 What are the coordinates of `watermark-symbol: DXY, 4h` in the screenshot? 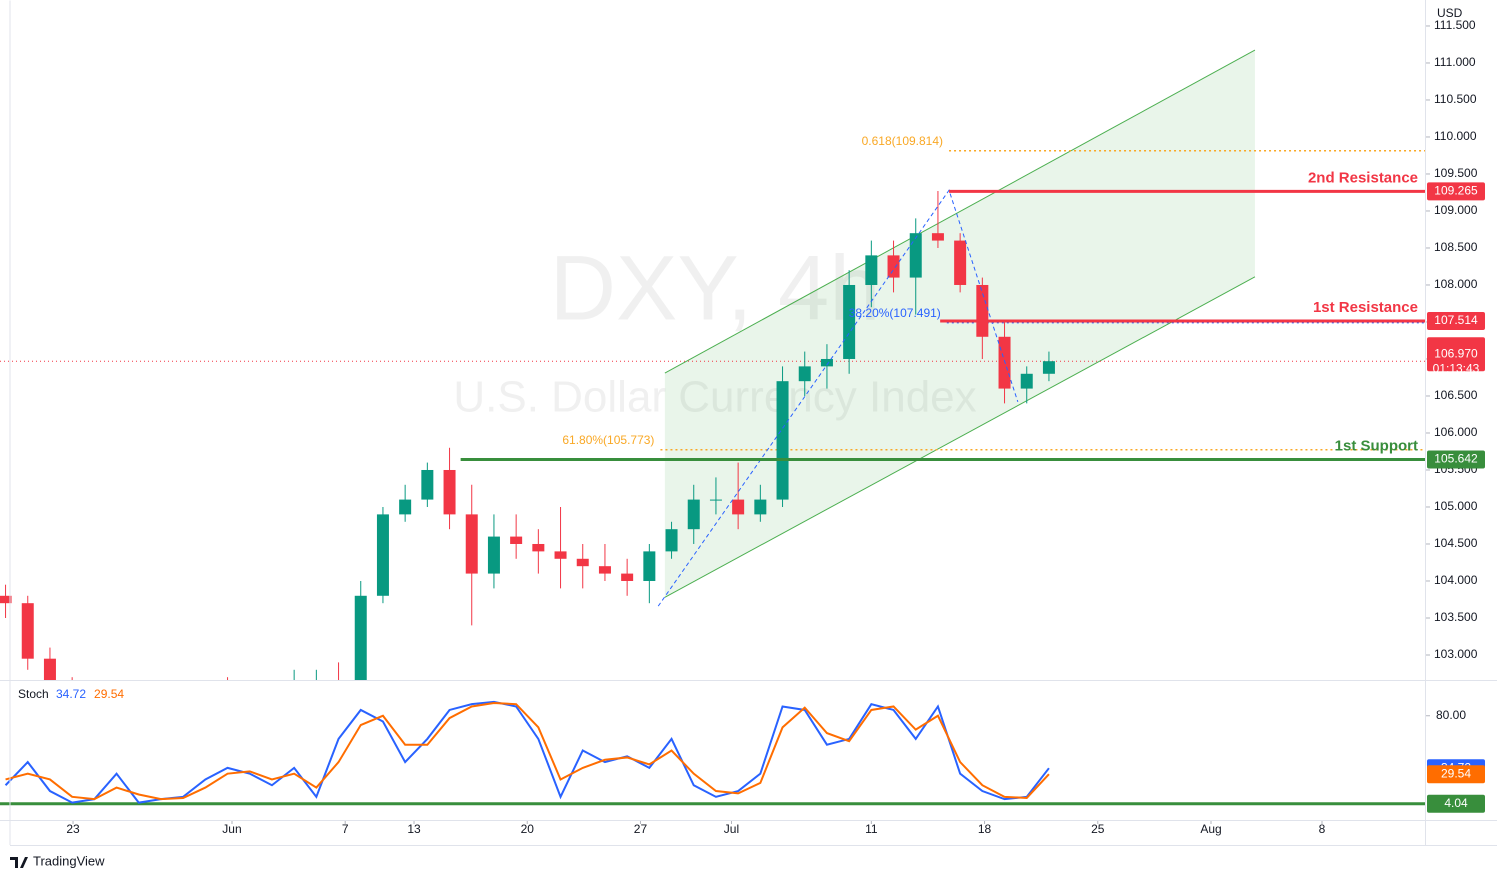 It's located at (715, 288).